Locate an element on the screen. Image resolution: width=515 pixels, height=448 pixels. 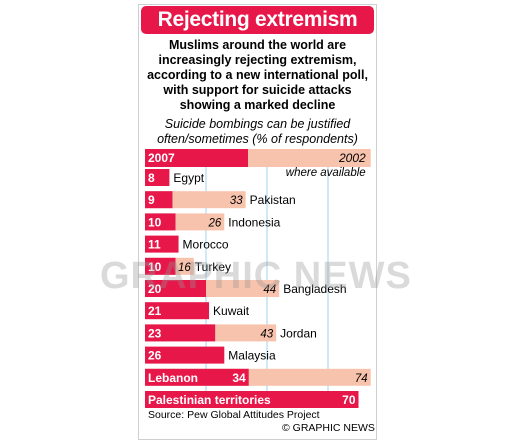
category-label-8: Malaysia is located at coordinates (252, 356).